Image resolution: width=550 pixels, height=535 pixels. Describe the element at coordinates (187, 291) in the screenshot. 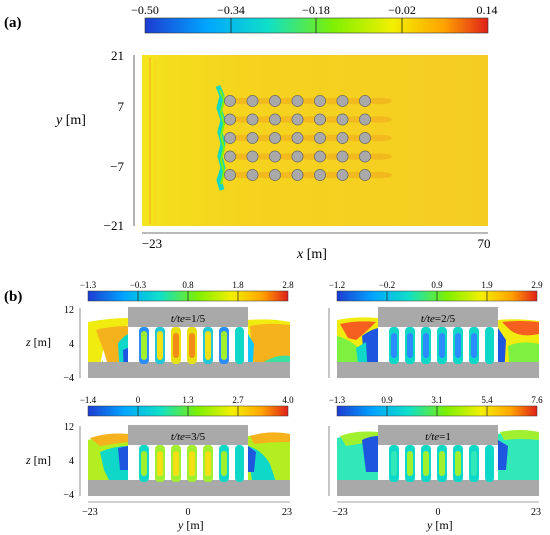

I see `subplot-1-colorbar: −1.3 −0.3 0.8 1.8 2.8` at that location.